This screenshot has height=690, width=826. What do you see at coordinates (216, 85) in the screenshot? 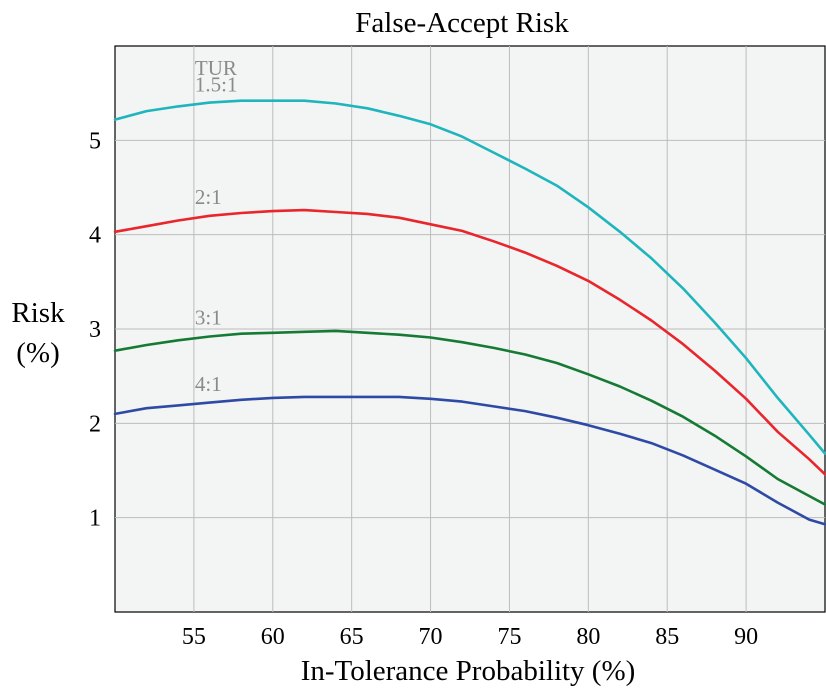
I see `series-label-1: 1.5:1` at bounding box center [216, 85].